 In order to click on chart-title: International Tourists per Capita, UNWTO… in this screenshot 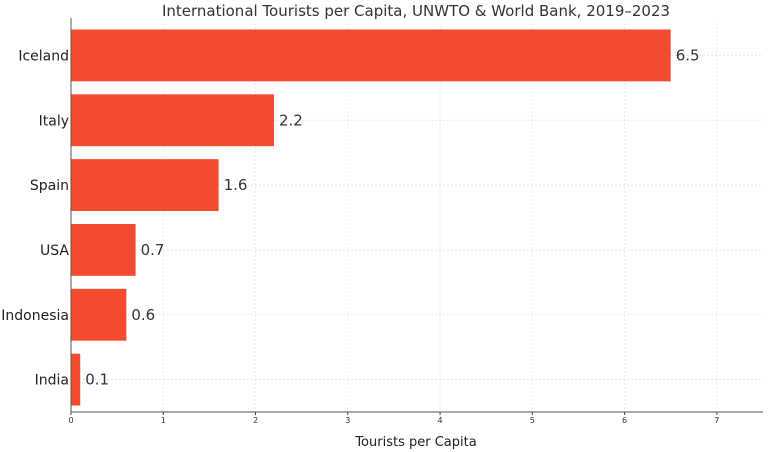, I will do `click(416, 11)`.